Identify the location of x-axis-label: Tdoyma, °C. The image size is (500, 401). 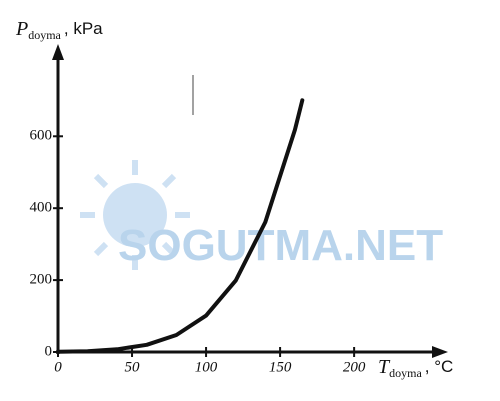
(415, 368).